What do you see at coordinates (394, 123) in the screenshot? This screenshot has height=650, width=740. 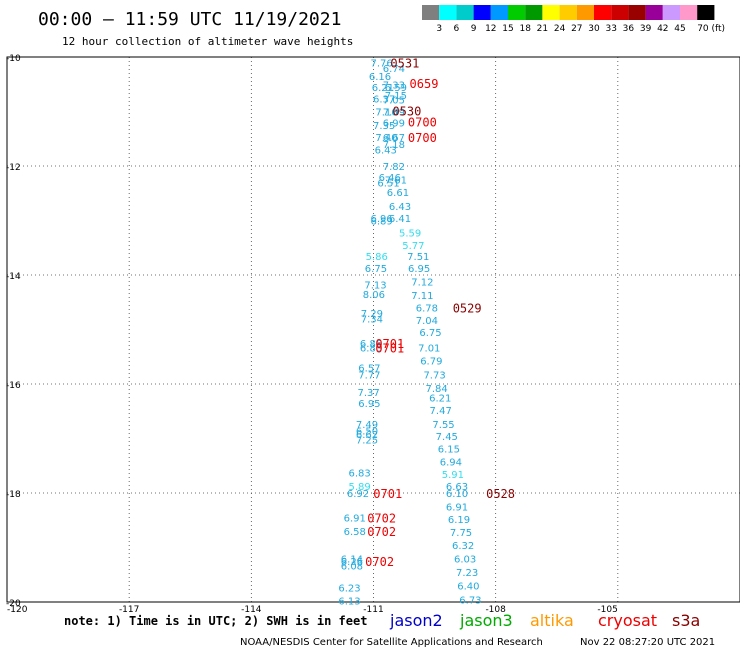 I see `wave-height-value: 6.99` at bounding box center [394, 123].